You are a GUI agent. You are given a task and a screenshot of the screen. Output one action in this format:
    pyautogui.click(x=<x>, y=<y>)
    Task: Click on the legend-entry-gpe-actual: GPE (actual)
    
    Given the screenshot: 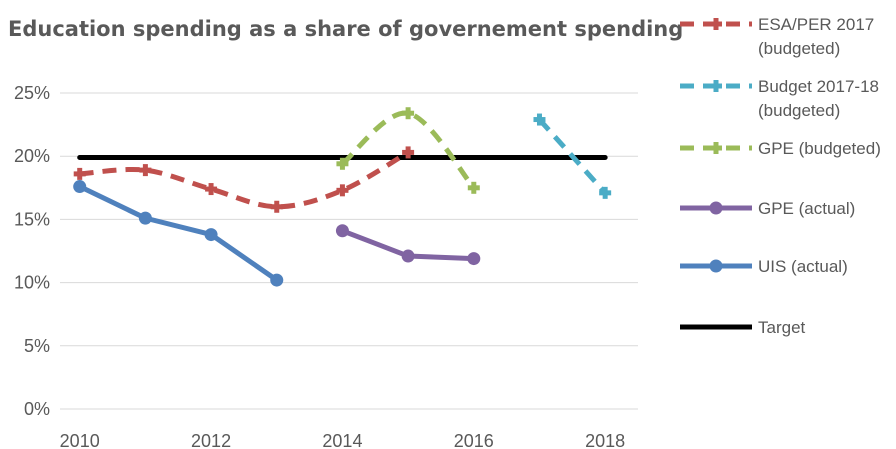 What is the action you would take?
    pyautogui.click(x=767, y=208)
    